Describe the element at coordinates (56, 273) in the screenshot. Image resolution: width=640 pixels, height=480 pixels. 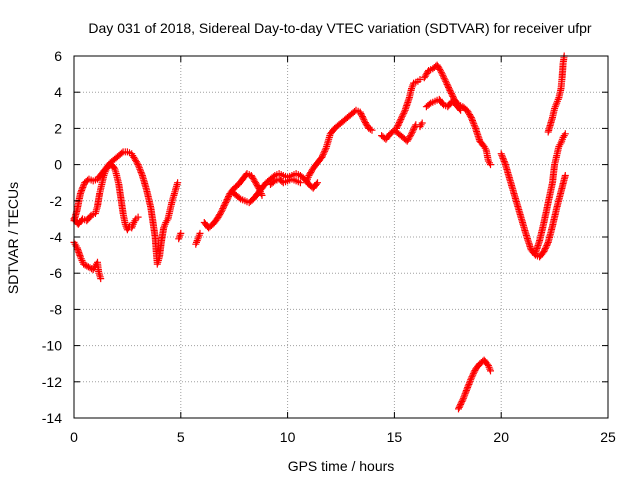
I see `y-tick-label: -6` at that location.